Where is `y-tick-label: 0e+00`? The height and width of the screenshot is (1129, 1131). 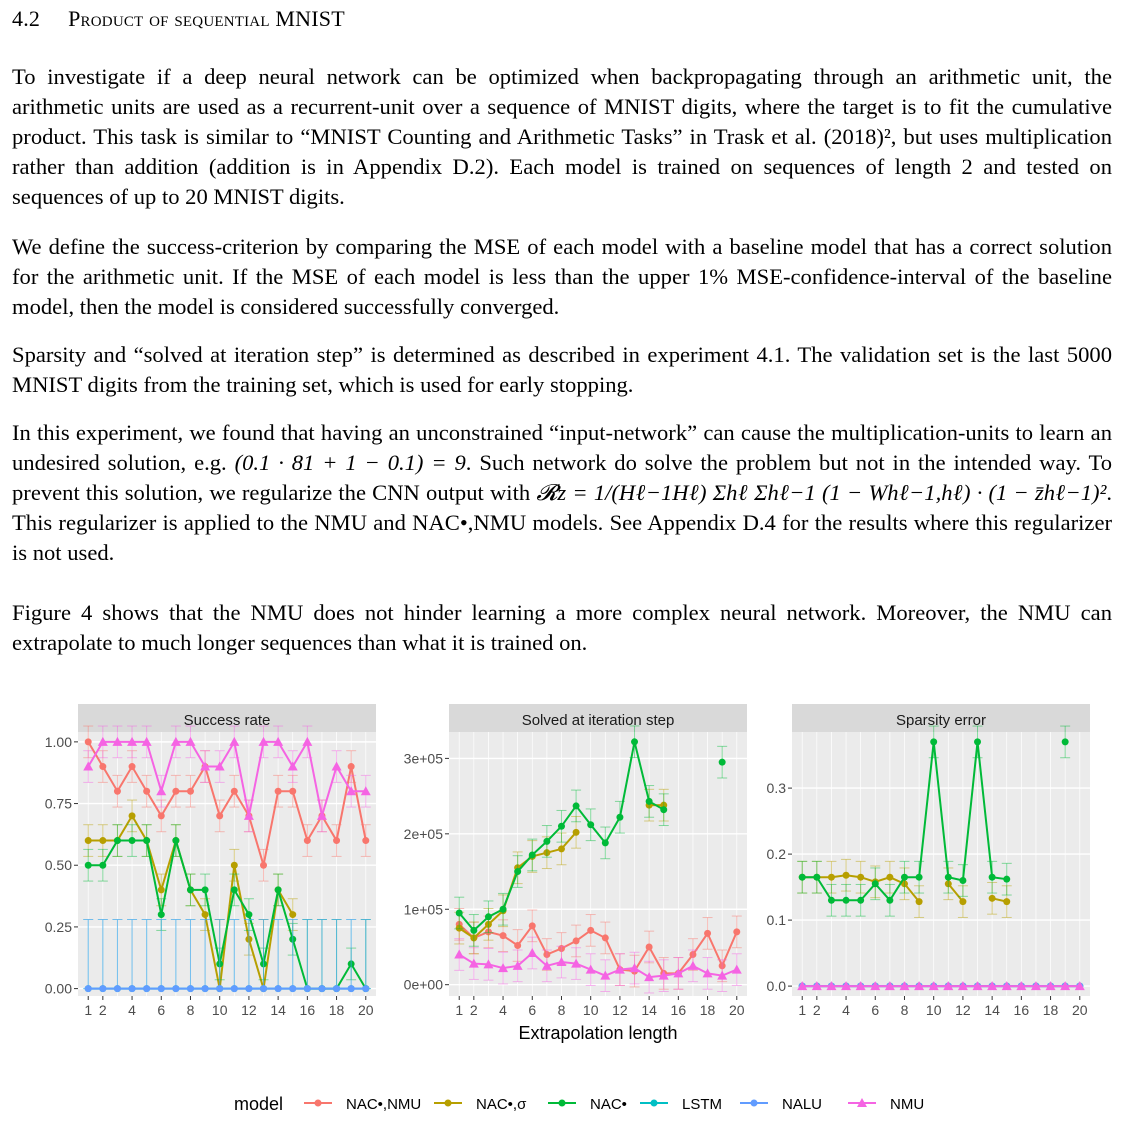 y-tick-label: 0e+00 is located at coordinates (424, 985).